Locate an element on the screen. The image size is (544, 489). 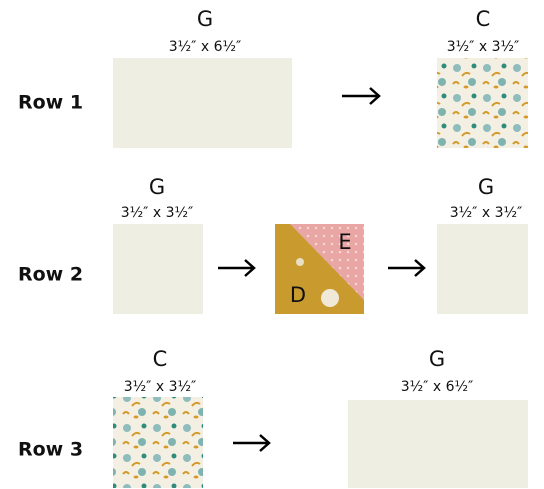
row-label: Row 1 is located at coordinates (50, 103).